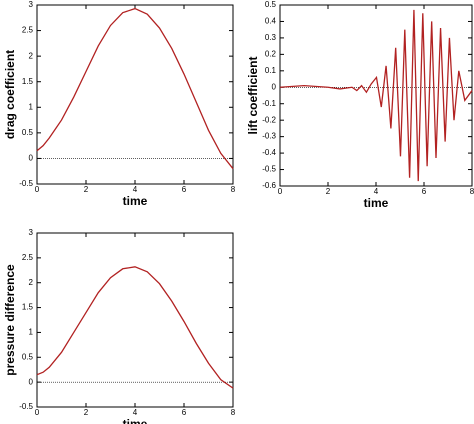 The image size is (474, 424). Describe the element at coordinates (269, 185) in the screenshot. I see `y-tick-label: -0.6` at that location.